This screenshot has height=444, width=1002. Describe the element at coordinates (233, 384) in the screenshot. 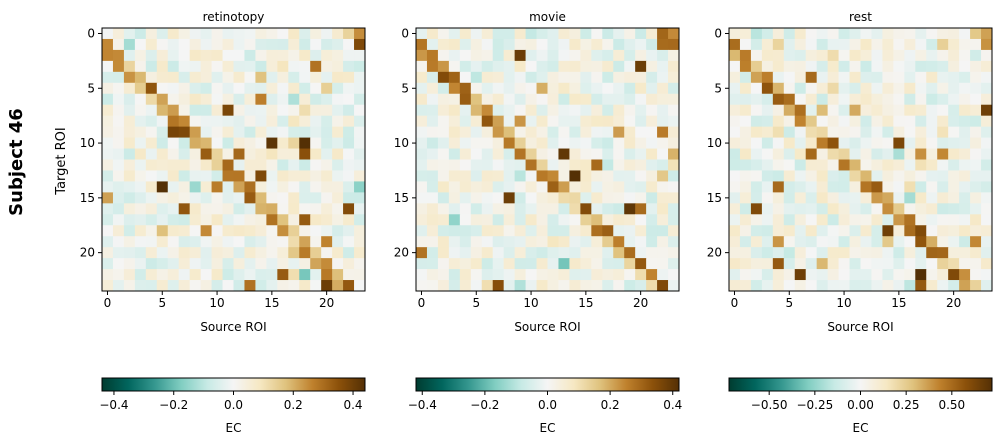

I see `colorbar-gradient` at that location.